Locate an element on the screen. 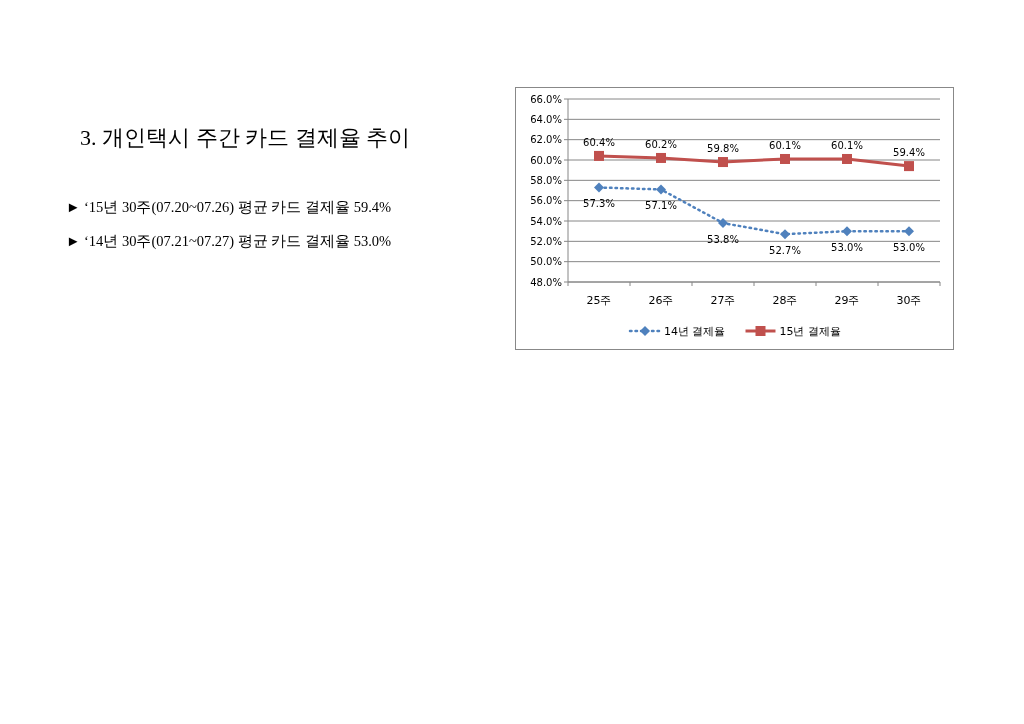 Image resolution: width=1024 pixels, height=724 pixels. y-tick-label: 48.0% is located at coordinates (546, 282).